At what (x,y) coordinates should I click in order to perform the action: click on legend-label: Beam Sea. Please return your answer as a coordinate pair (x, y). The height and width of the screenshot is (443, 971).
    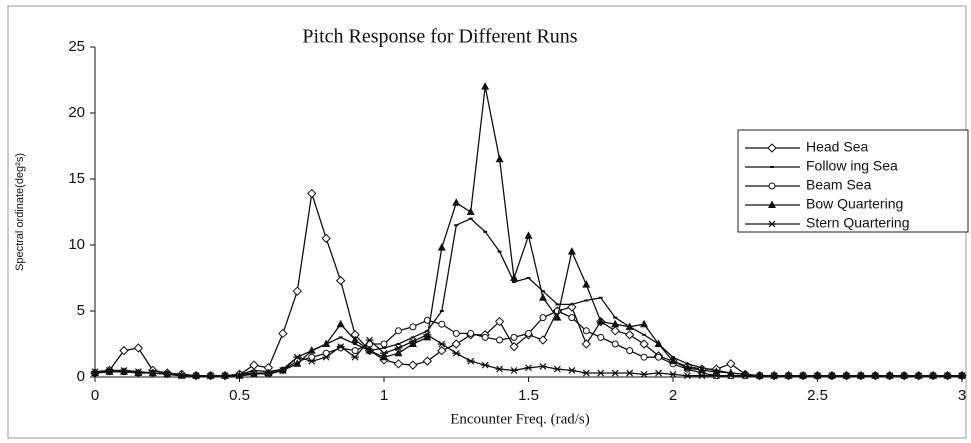
    Looking at the image, I should click on (839, 185).